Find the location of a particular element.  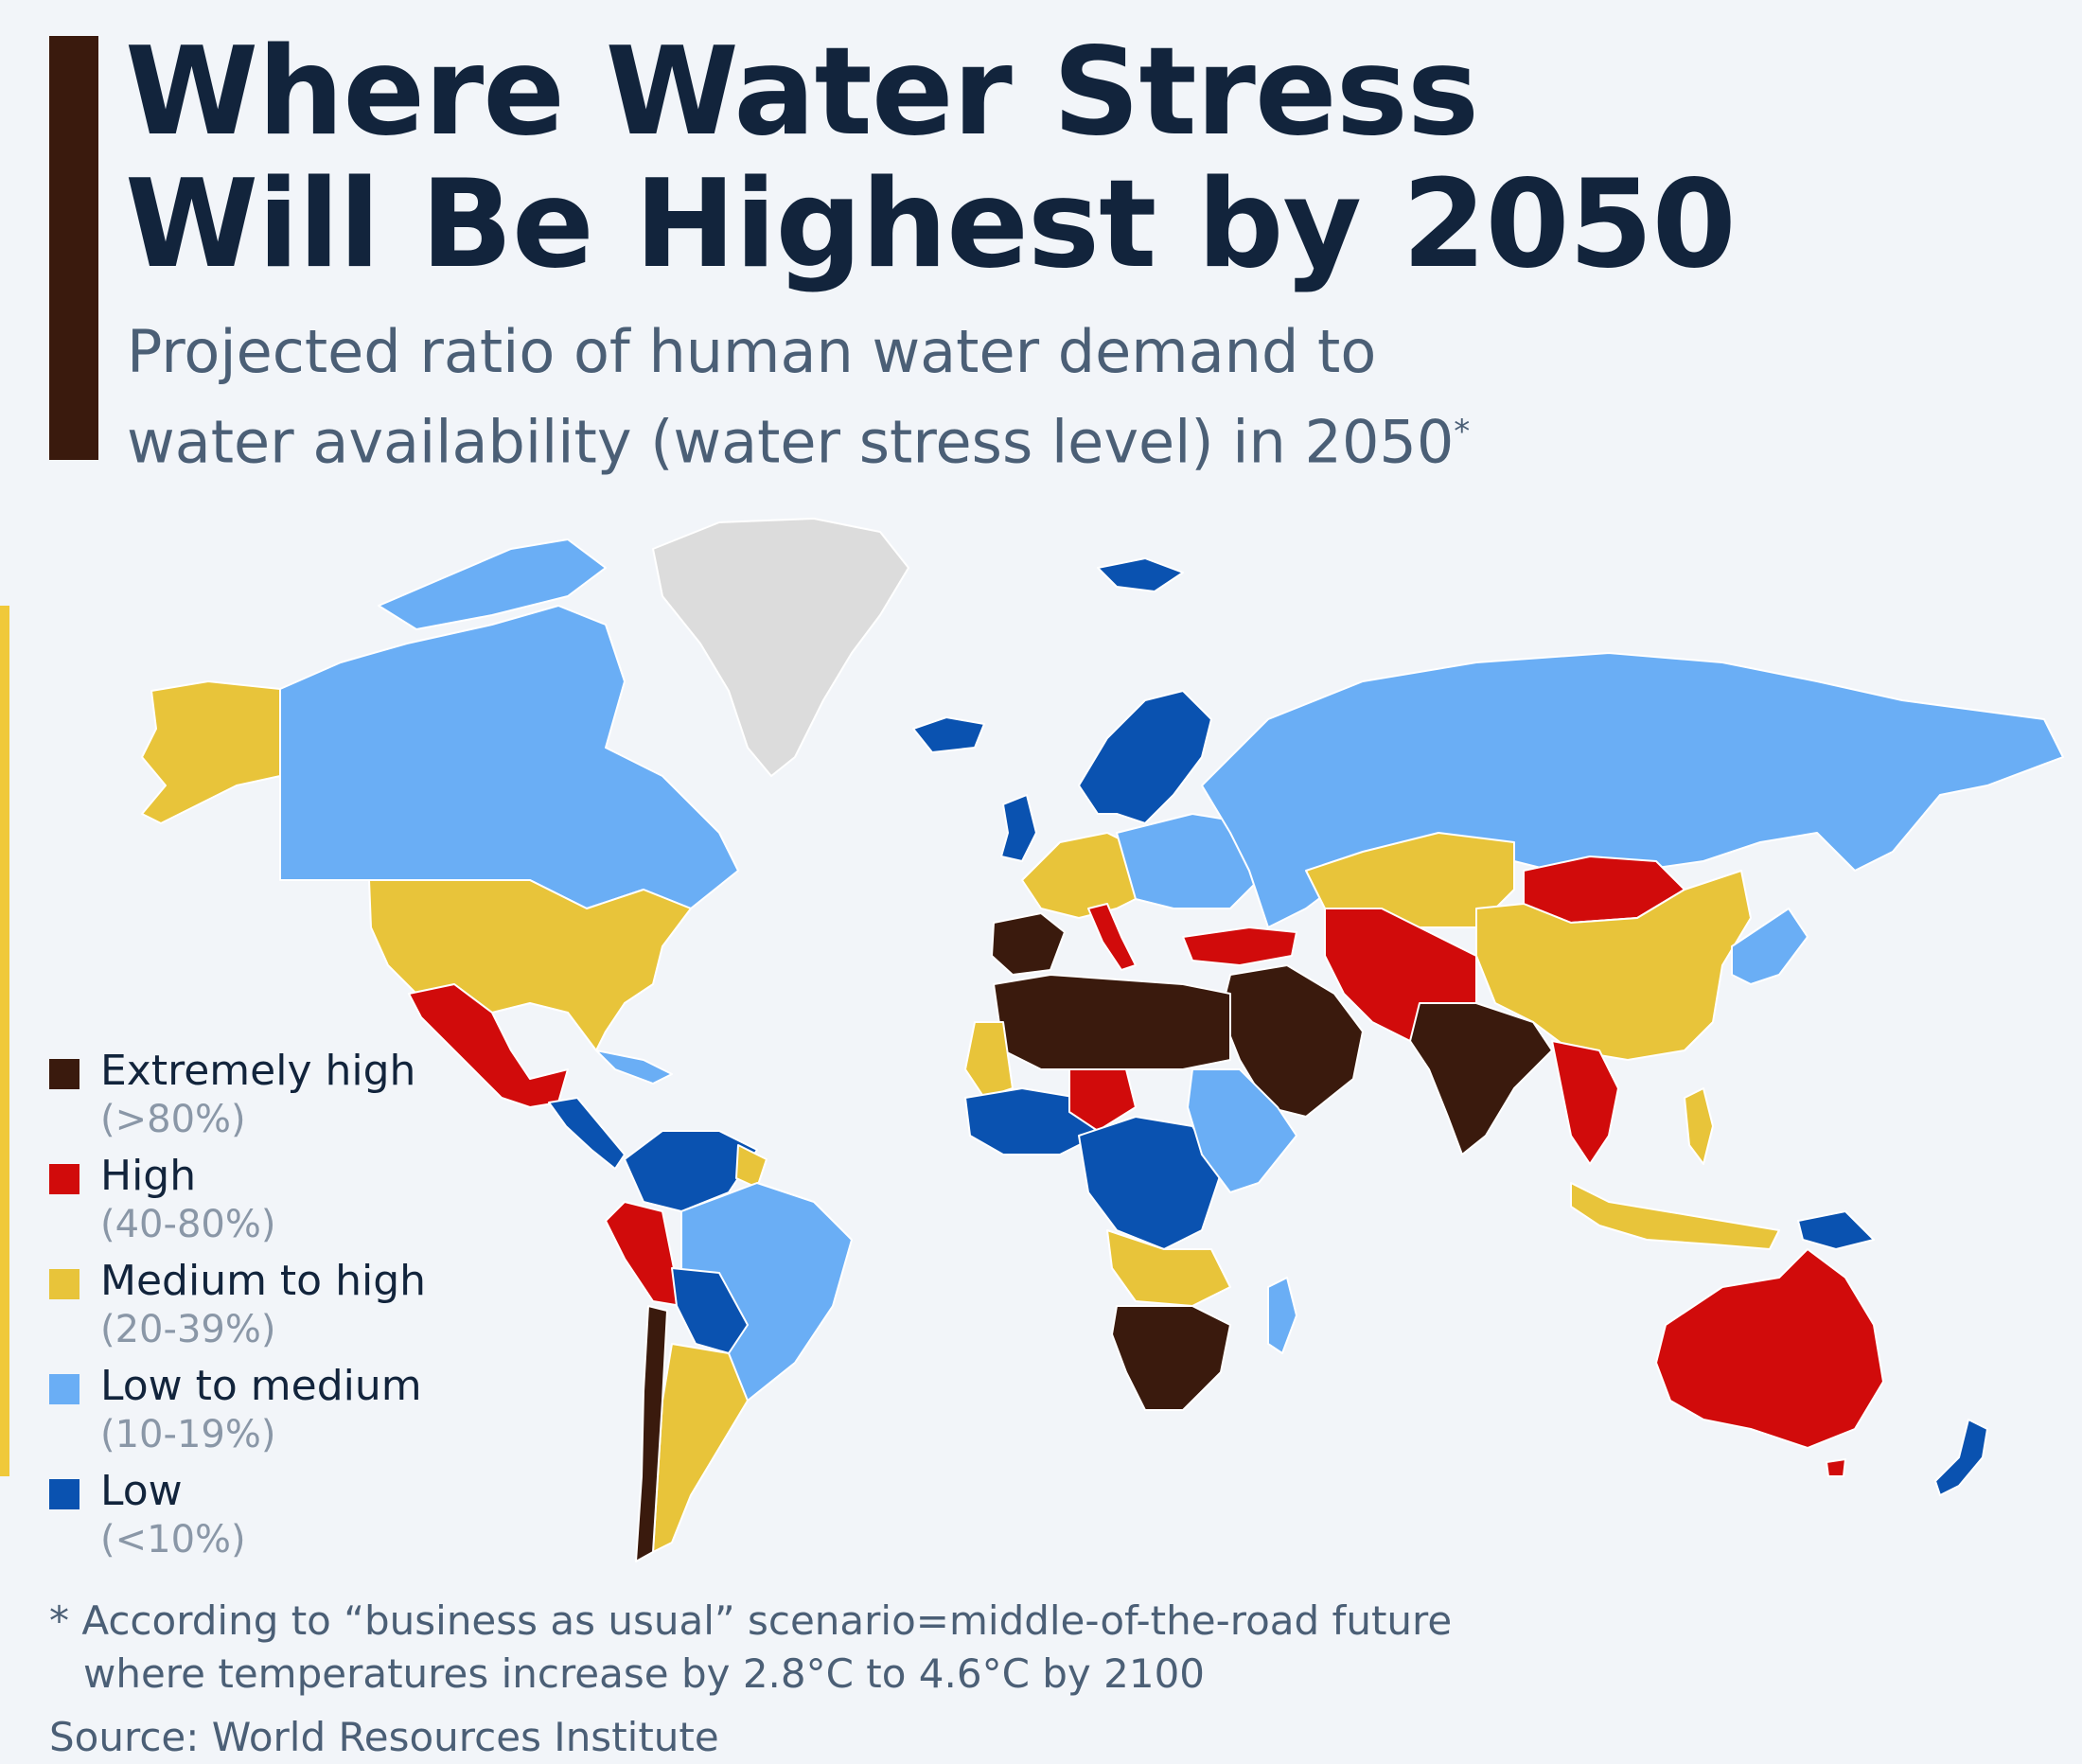

southeast-asia-region is located at coordinates (1585, 1102).